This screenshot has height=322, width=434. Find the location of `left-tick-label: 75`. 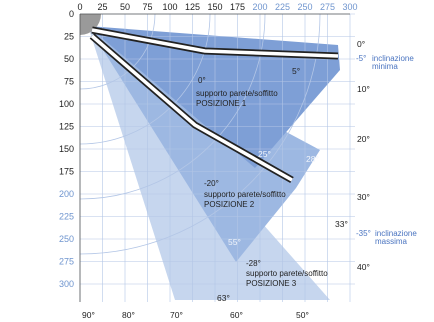

left-tick-label: 75 is located at coordinates (69, 82).